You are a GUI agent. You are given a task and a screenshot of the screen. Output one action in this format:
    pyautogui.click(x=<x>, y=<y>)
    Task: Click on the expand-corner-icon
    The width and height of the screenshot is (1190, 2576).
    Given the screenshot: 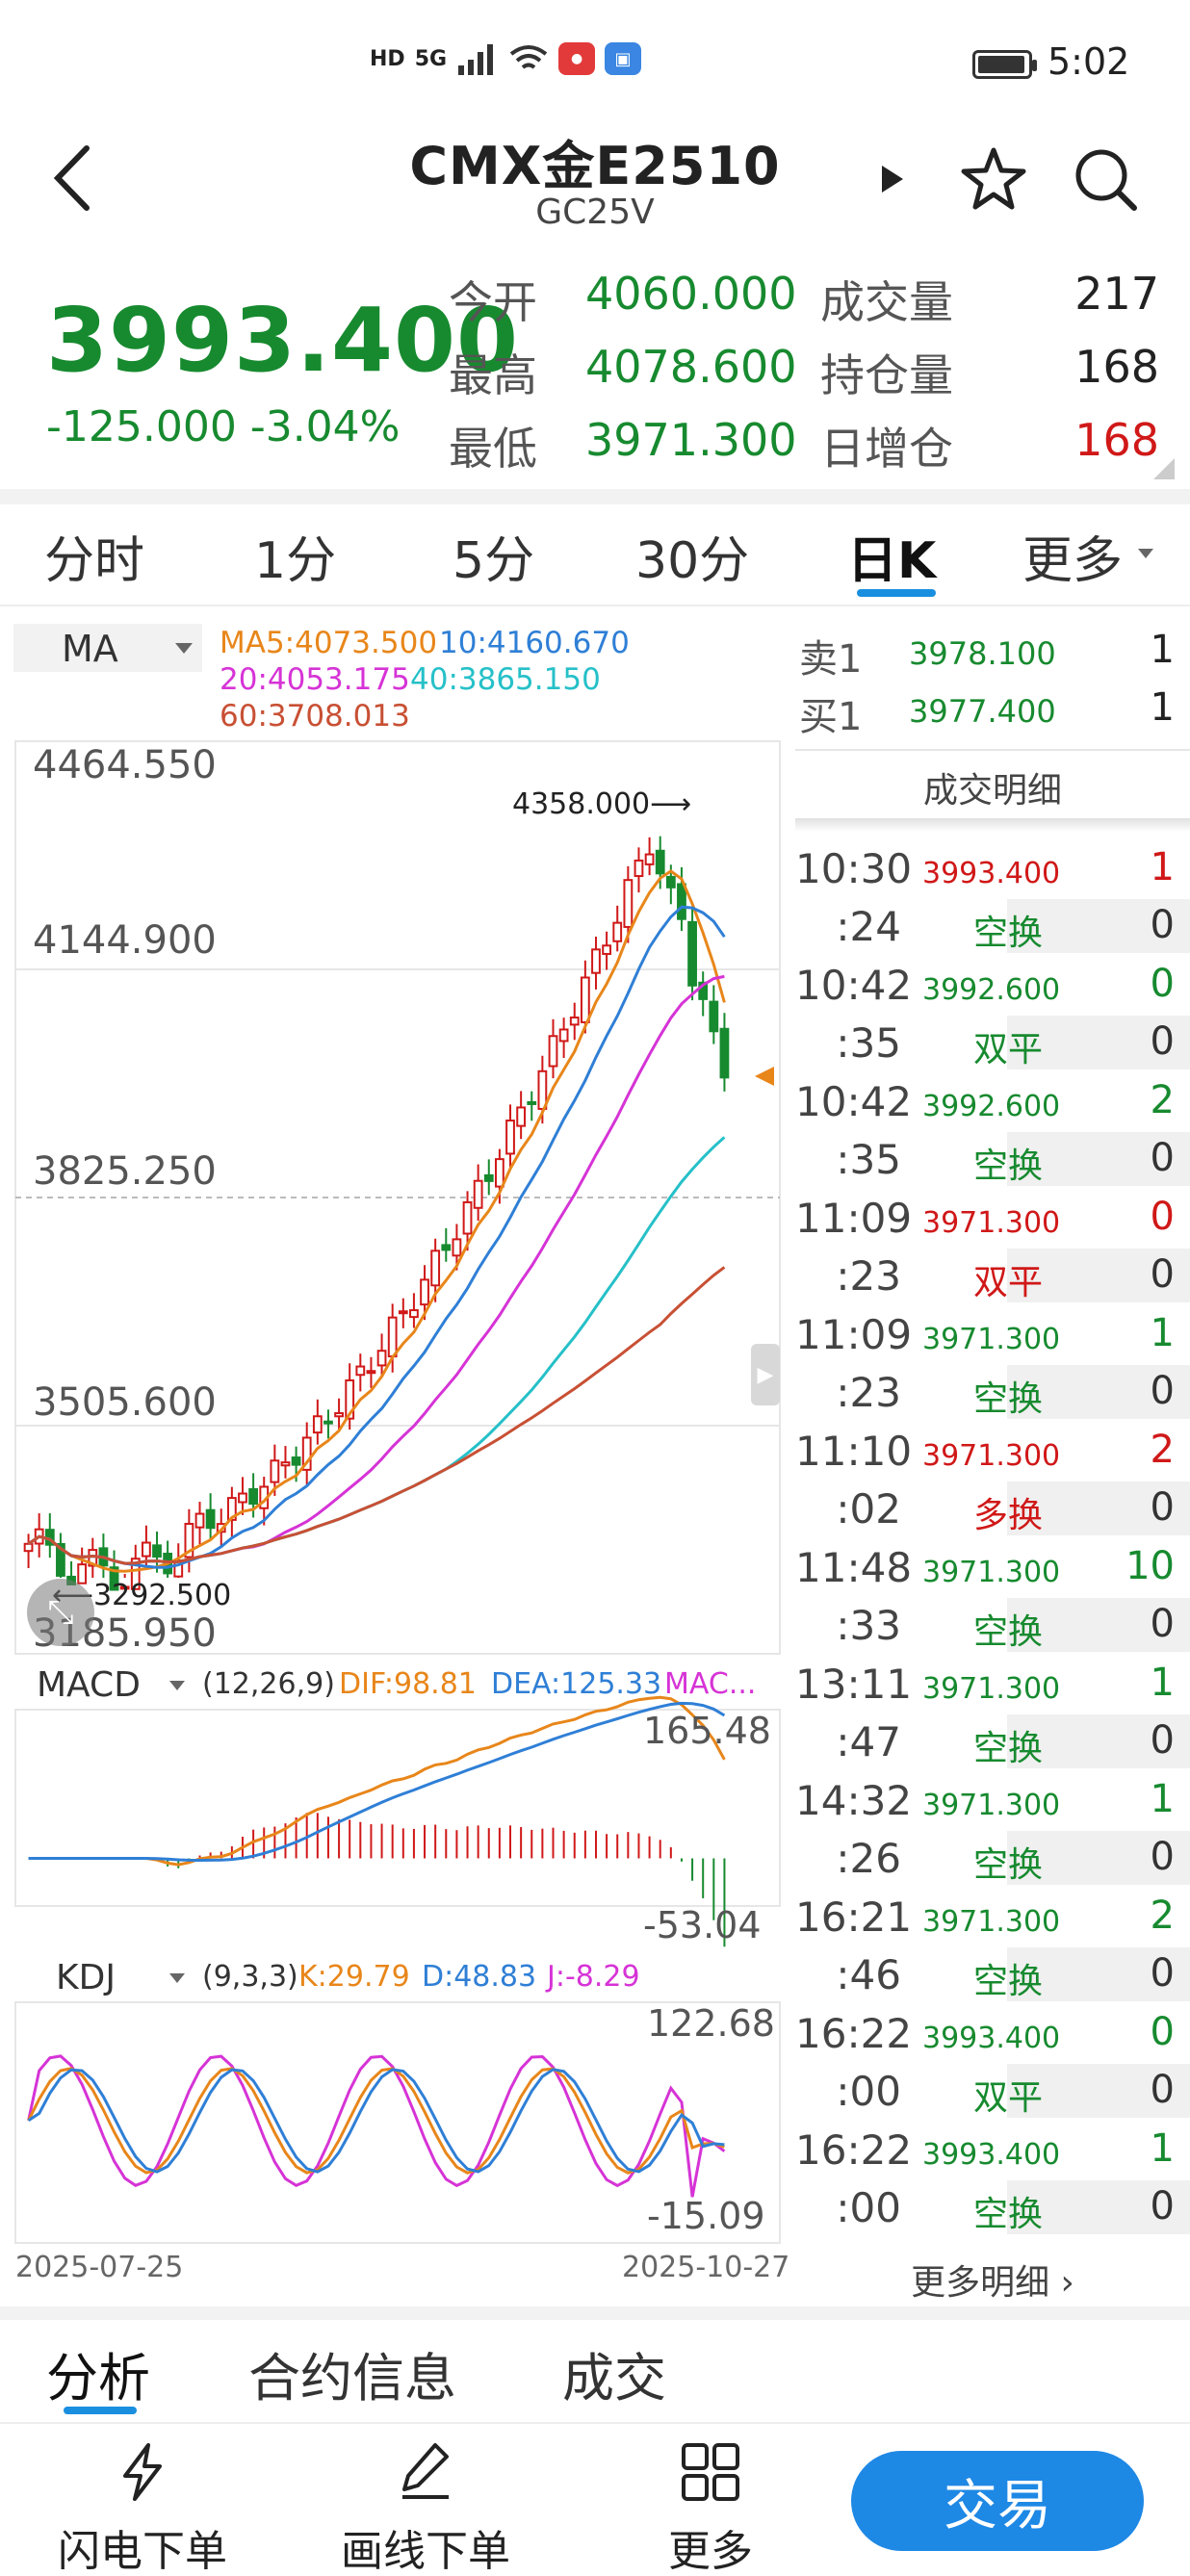 What is the action you would take?
    pyautogui.click(x=1164, y=469)
    